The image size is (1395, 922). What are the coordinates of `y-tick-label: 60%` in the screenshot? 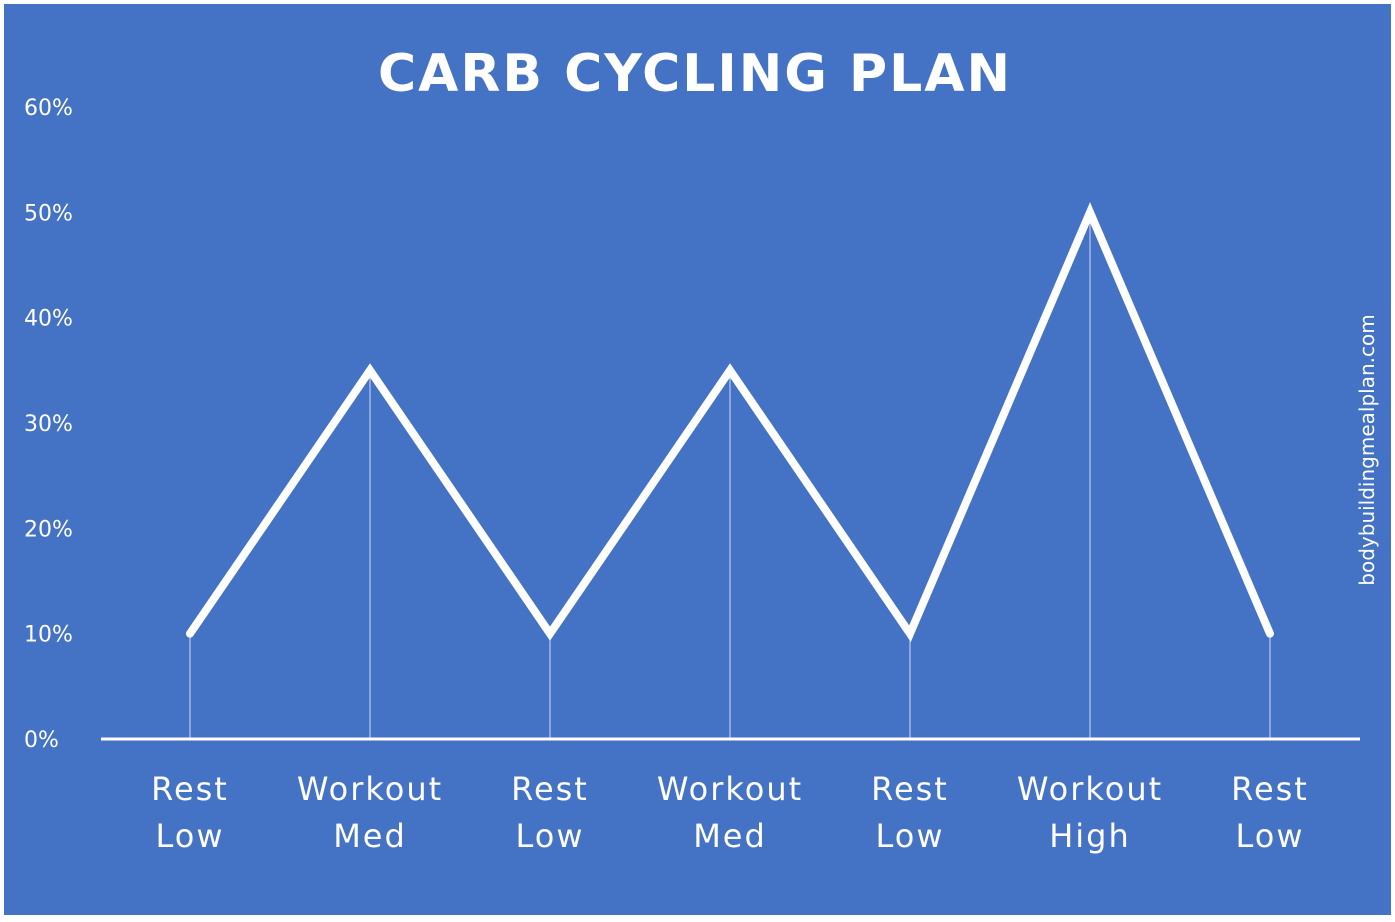 It's located at (48, 108).